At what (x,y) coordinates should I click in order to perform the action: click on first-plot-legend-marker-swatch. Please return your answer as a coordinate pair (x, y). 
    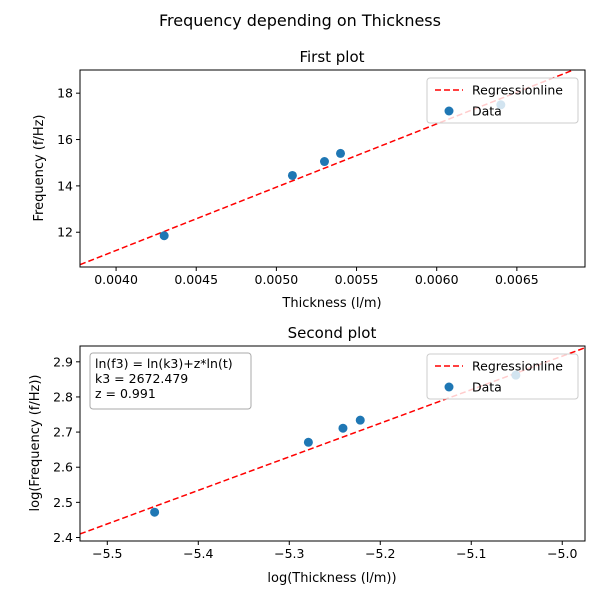
    Looking at the image, I should click on (449, 111).